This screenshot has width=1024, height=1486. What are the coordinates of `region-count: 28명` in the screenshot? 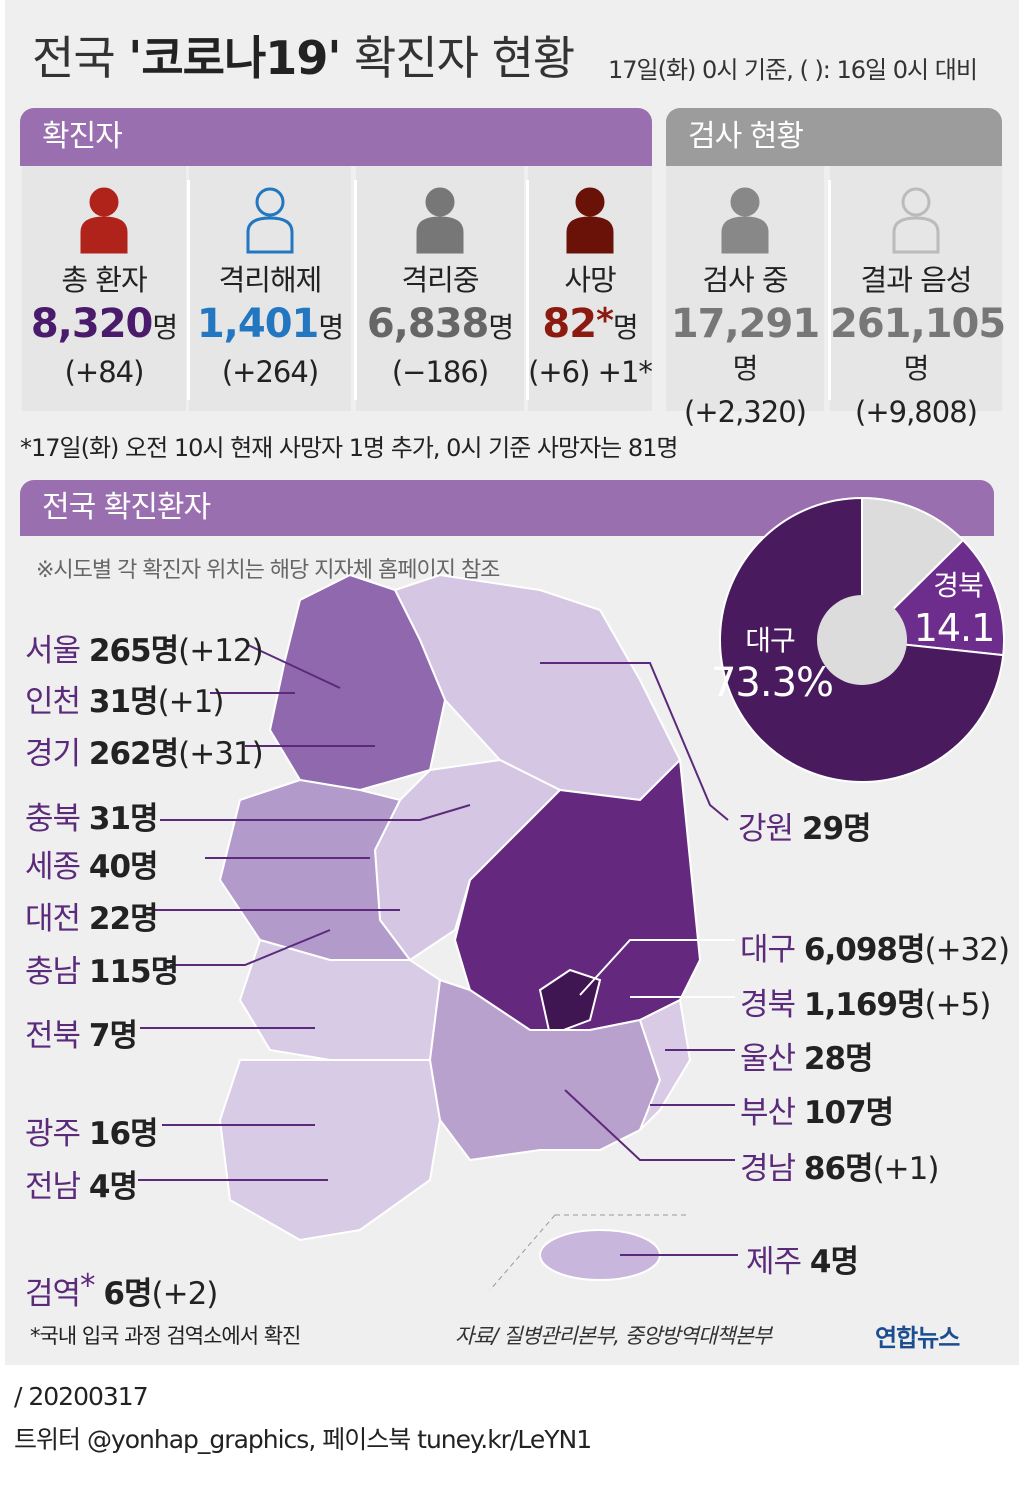 It's located at (838, 1059).